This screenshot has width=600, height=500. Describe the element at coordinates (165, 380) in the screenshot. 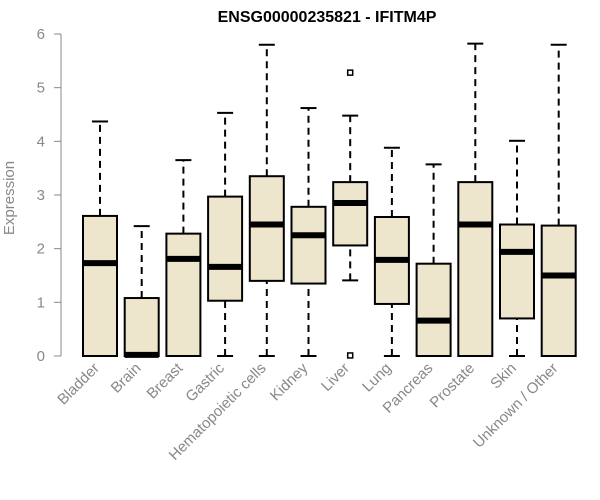

I see `x-tick-label: Breast` at that location.